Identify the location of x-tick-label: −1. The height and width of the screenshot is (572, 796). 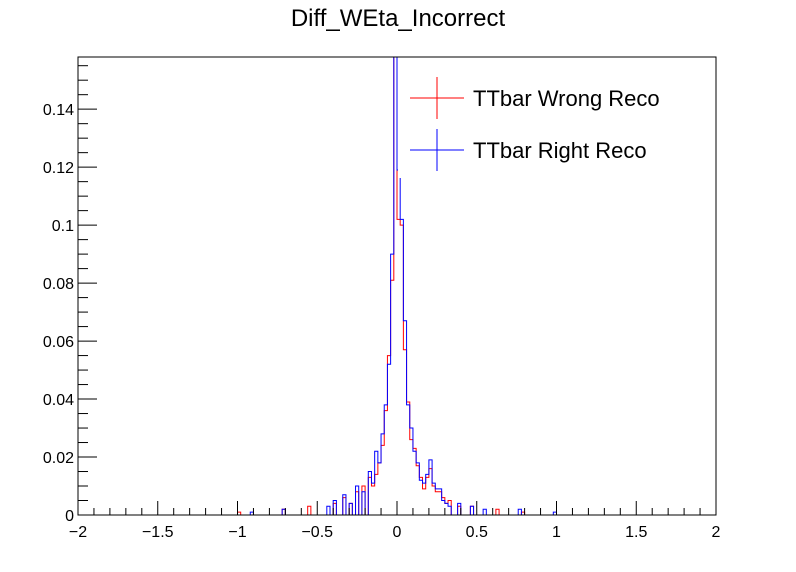
(237, 532).